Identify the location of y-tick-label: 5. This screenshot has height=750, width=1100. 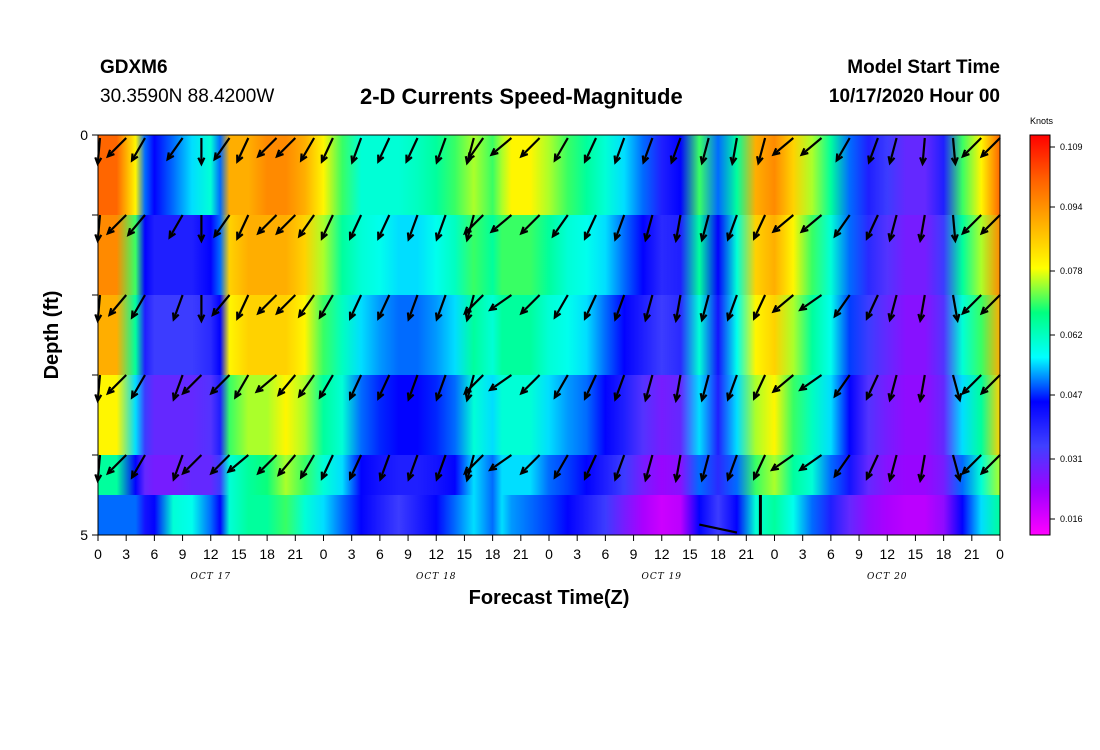
(84, 535).